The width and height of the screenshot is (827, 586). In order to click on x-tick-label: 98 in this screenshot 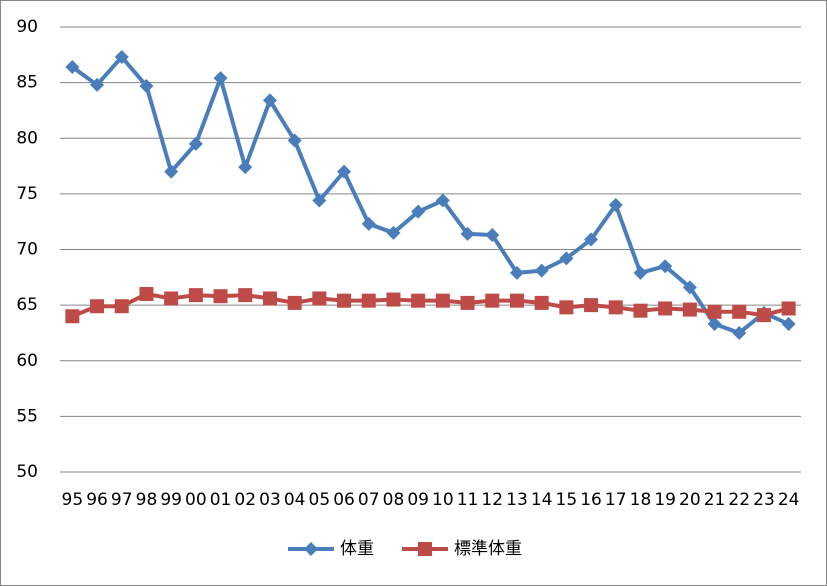, I will do `click(147, 500)`.